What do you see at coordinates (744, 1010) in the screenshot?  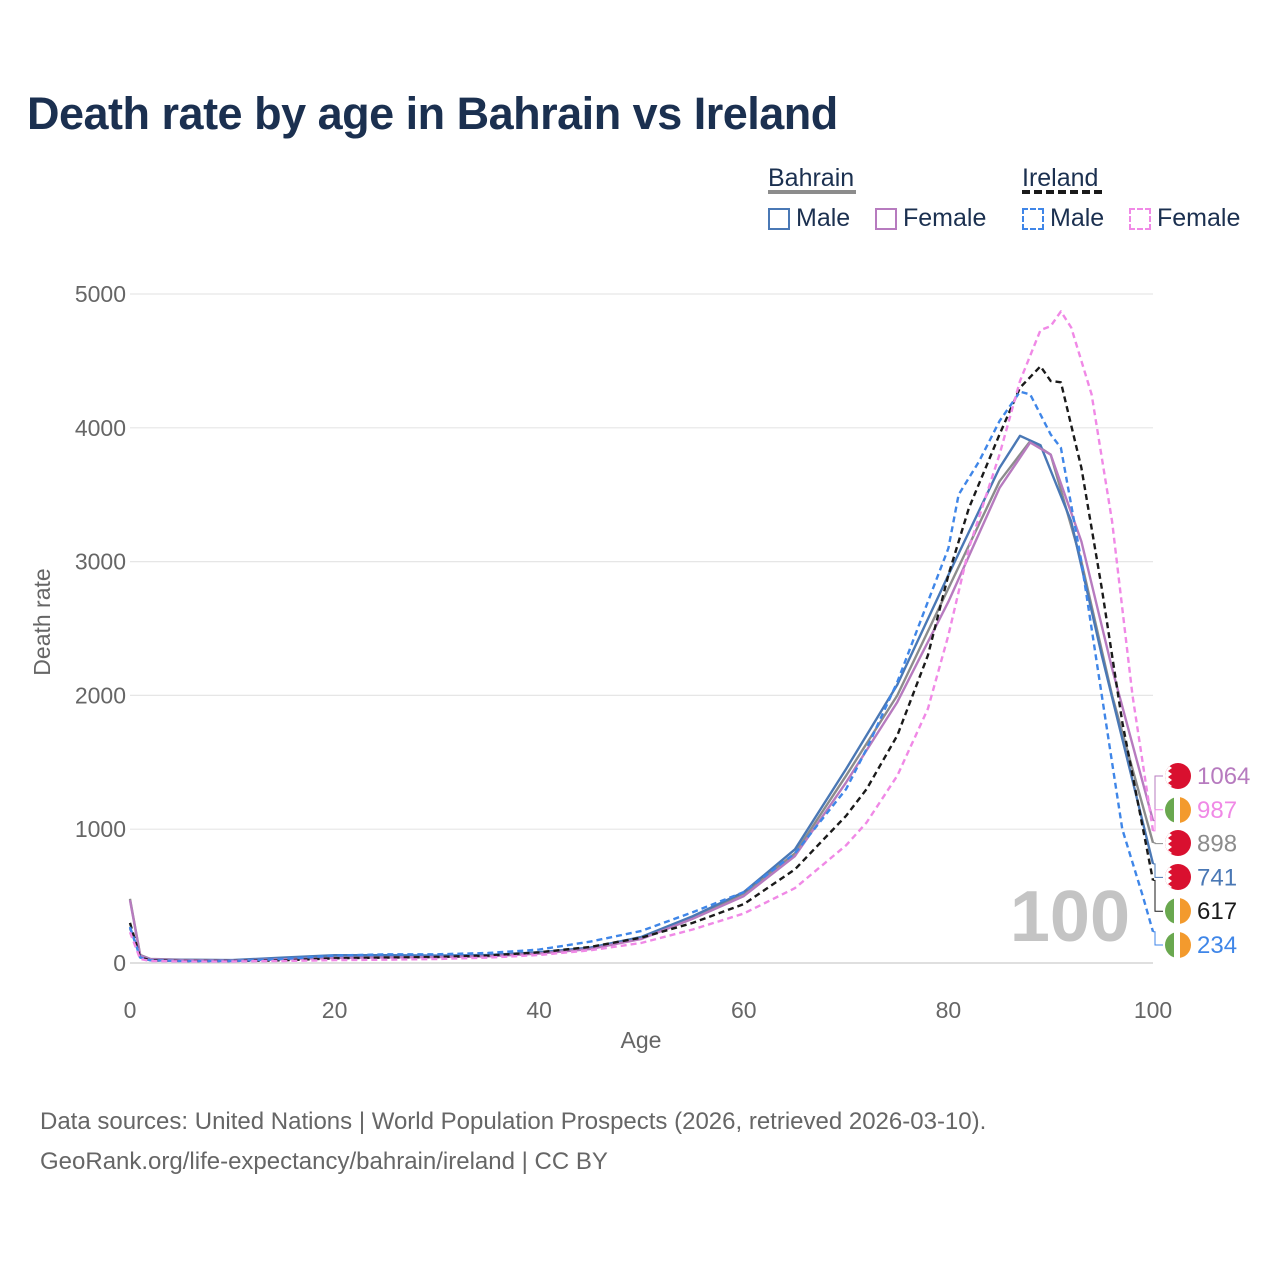 I see `x-tick-label: 60` at bounding box center [744, 1010].